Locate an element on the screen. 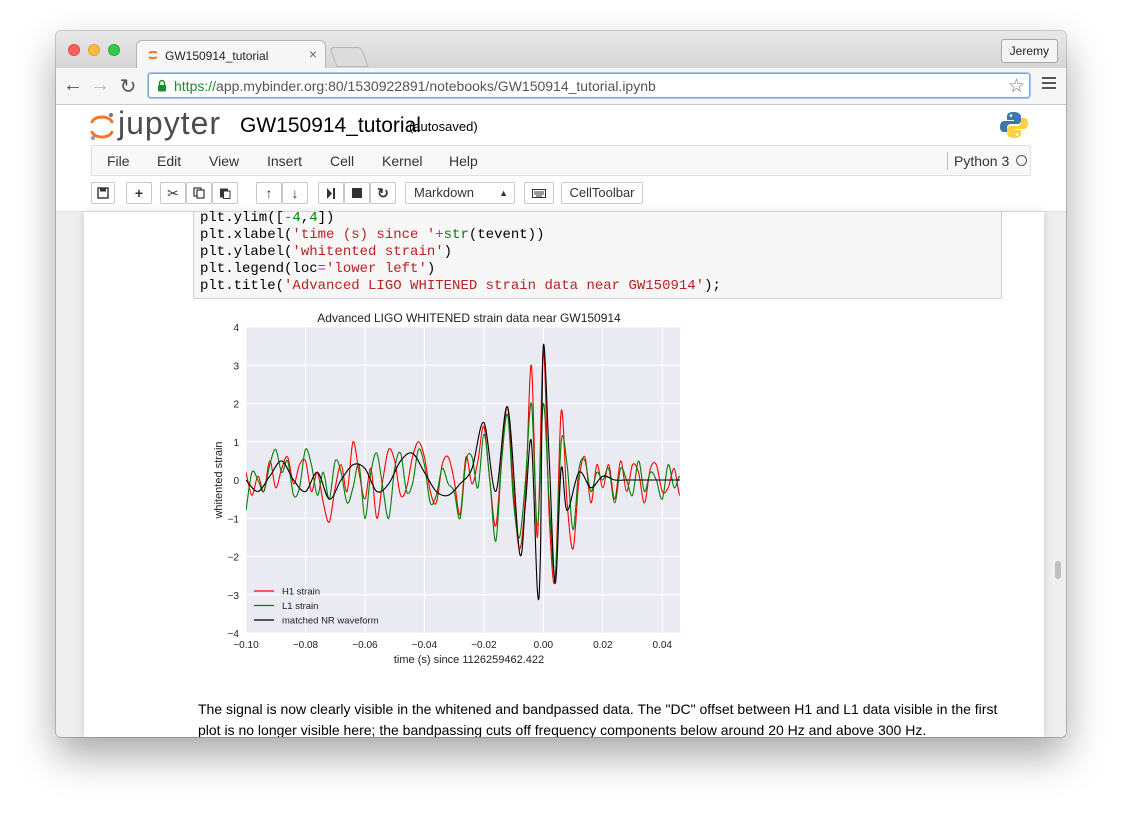  code-line: plt.legend(loc='lower left') is located at coordinates (318, 269).